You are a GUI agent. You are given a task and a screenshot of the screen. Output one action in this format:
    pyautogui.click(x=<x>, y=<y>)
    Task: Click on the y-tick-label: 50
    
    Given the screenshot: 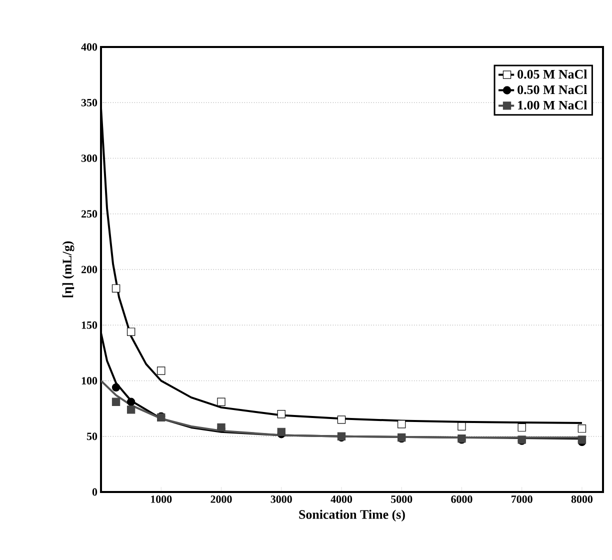 What is the action you would take?
    pyautogui.click(x=92, y=436)
    